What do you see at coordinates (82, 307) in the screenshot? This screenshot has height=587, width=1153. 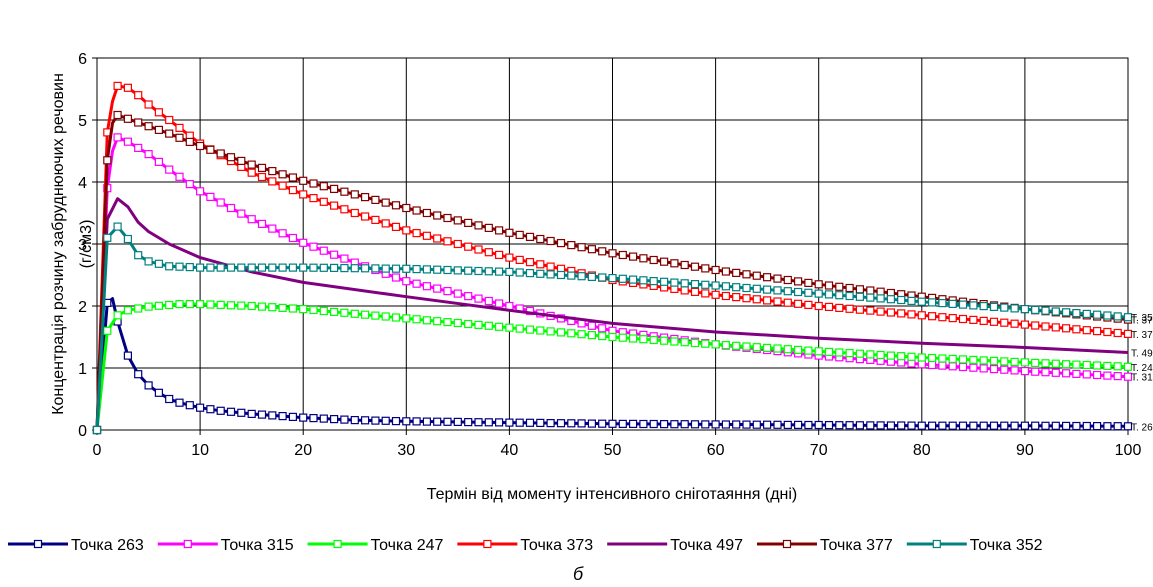 I see `y-tick-label: 2` at bounding box center [82, 307].